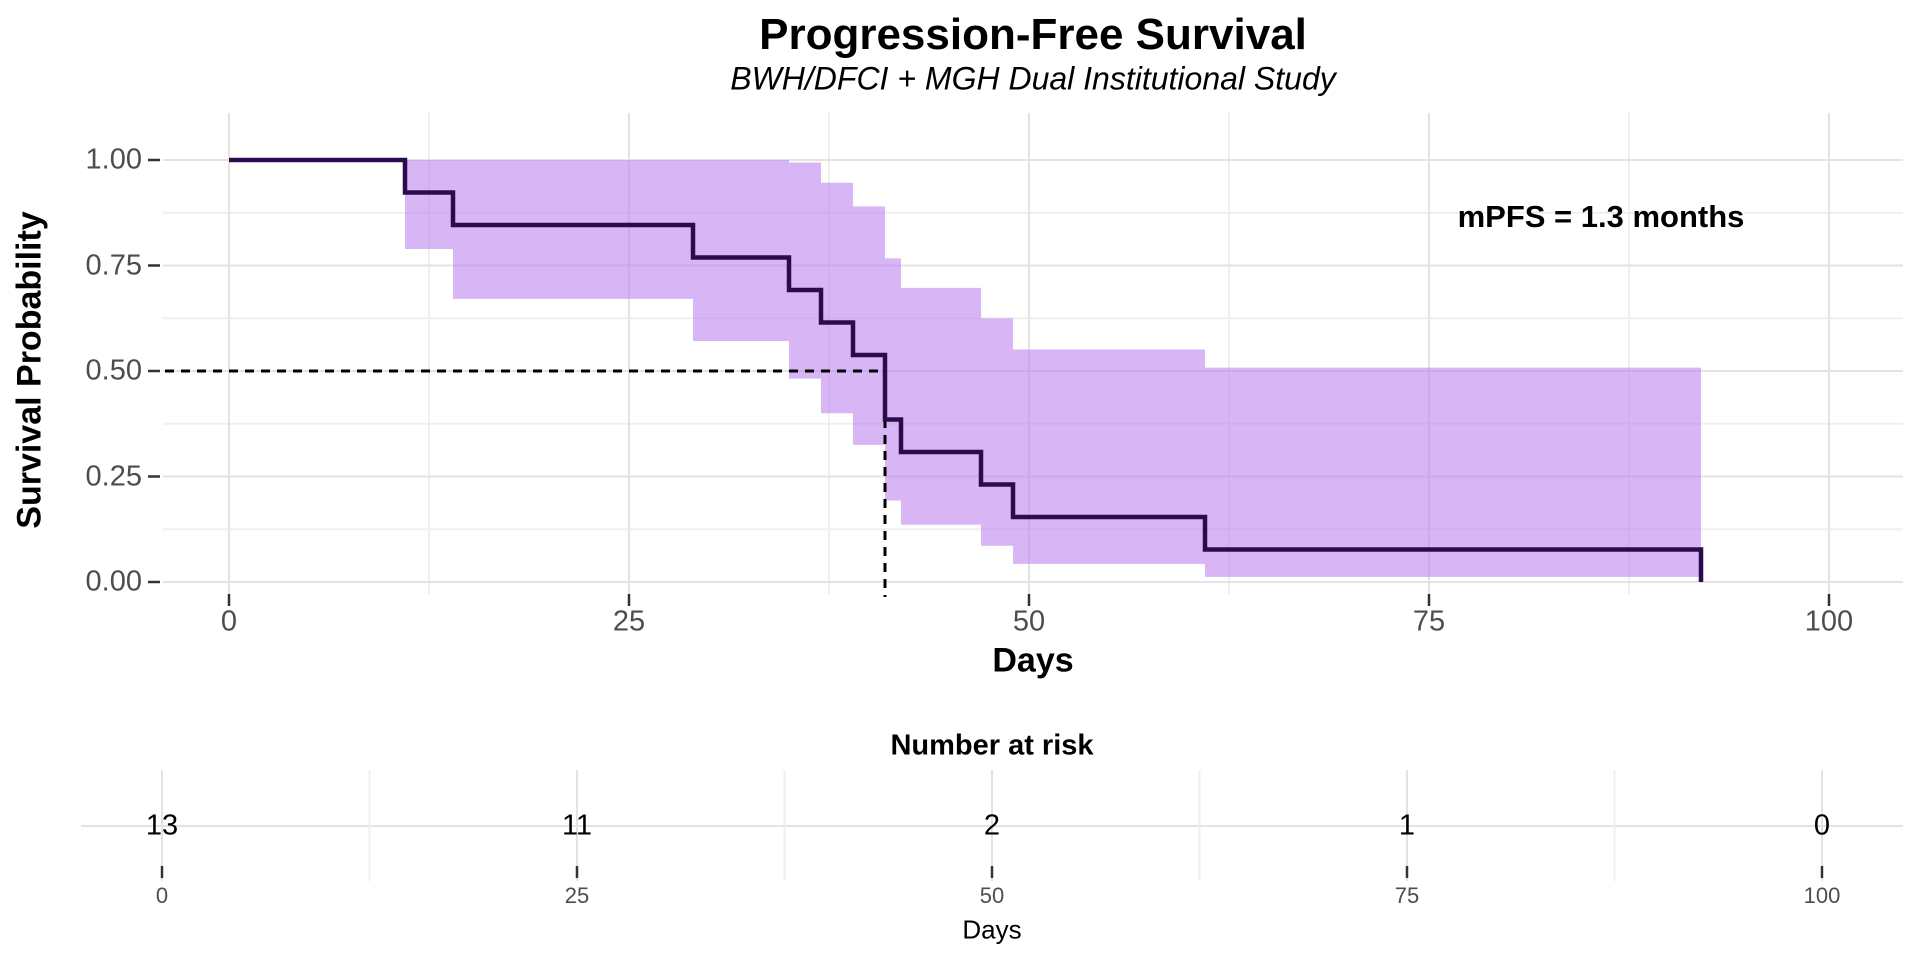 This screenshot has height=960, width=1920. I want to click on x-tick-label-0: 0, so click(229, 621).